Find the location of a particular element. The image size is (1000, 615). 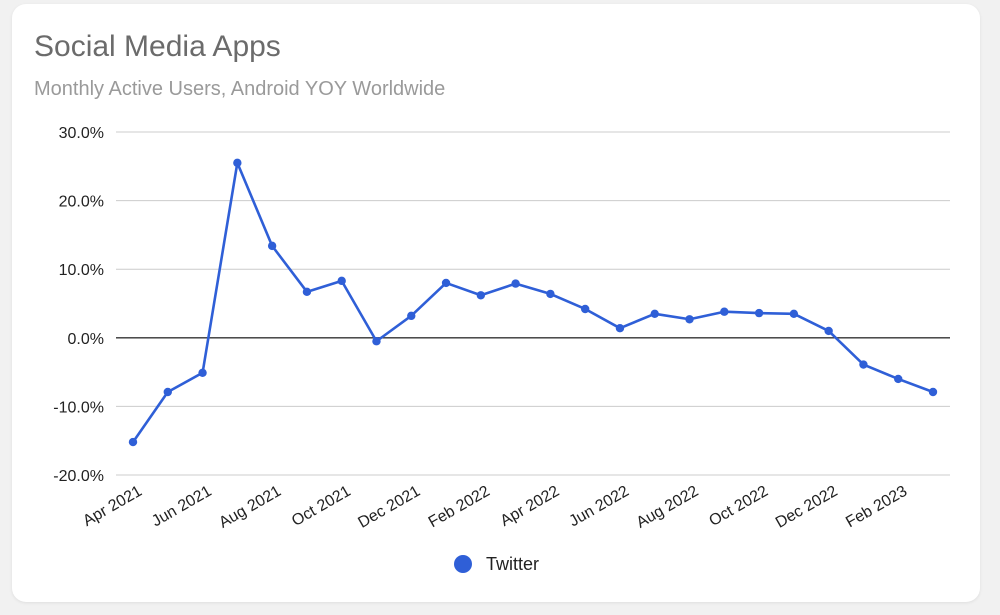

x-tick-label: Oct 2021 is located at coordinates (321, 506).